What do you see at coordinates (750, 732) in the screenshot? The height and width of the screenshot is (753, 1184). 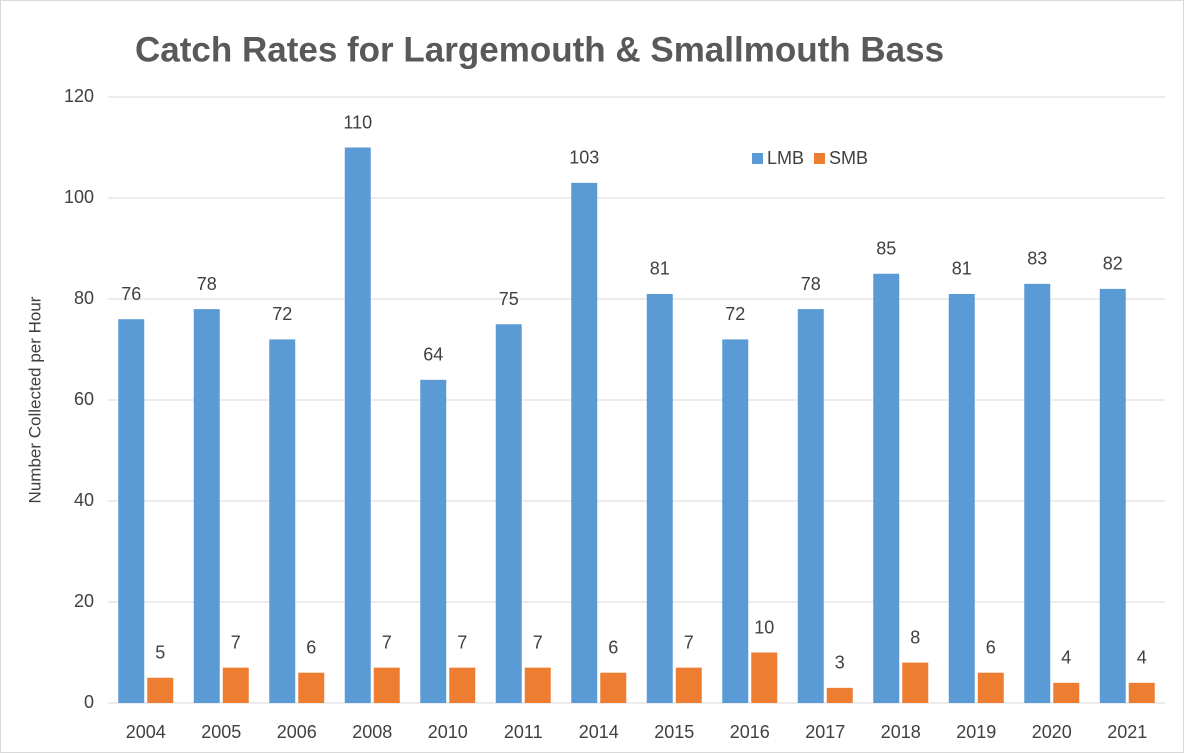 I see `x-tick-label: 2016` at bounding box center [750, 732].